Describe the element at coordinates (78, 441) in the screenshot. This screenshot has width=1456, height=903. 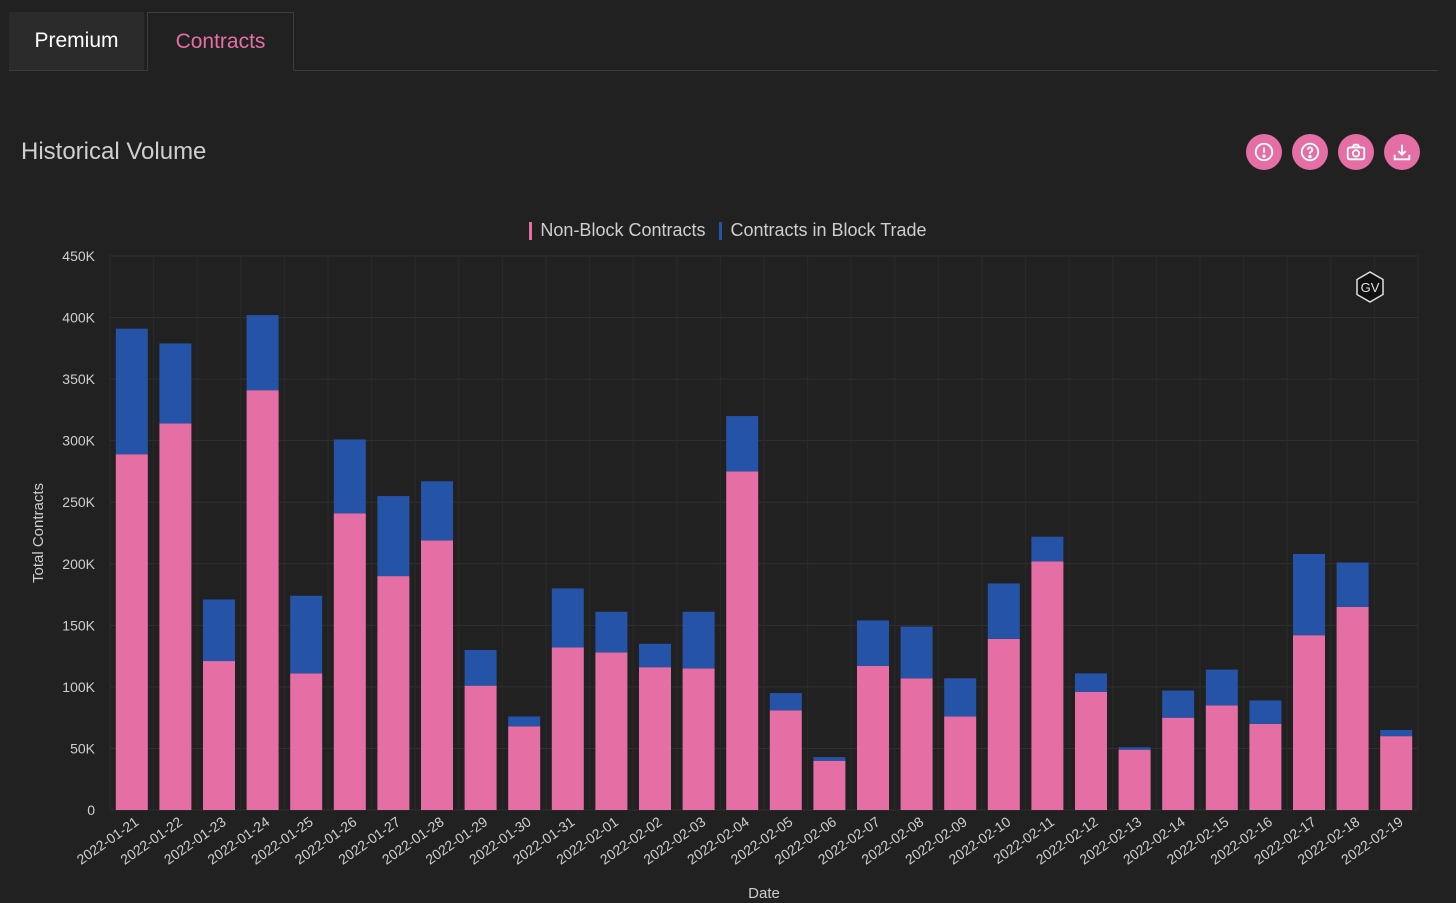
I see `y-tick-label: 300K` at that location.